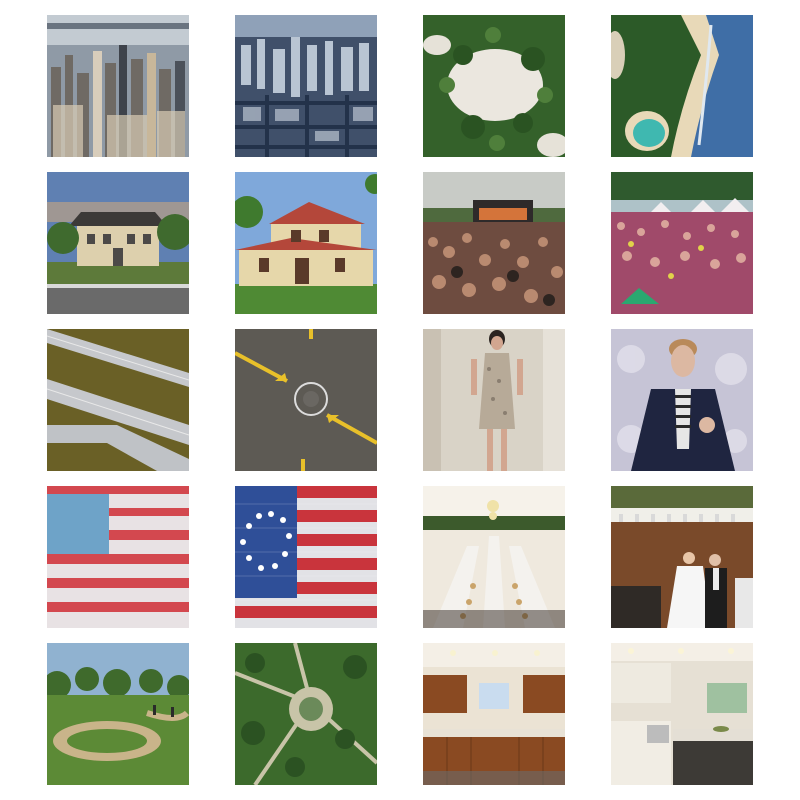 Image resolution: width=800 pixels, height=800 pixels. I want to click on forest-clearing-aerial-image, so click(494, 86).